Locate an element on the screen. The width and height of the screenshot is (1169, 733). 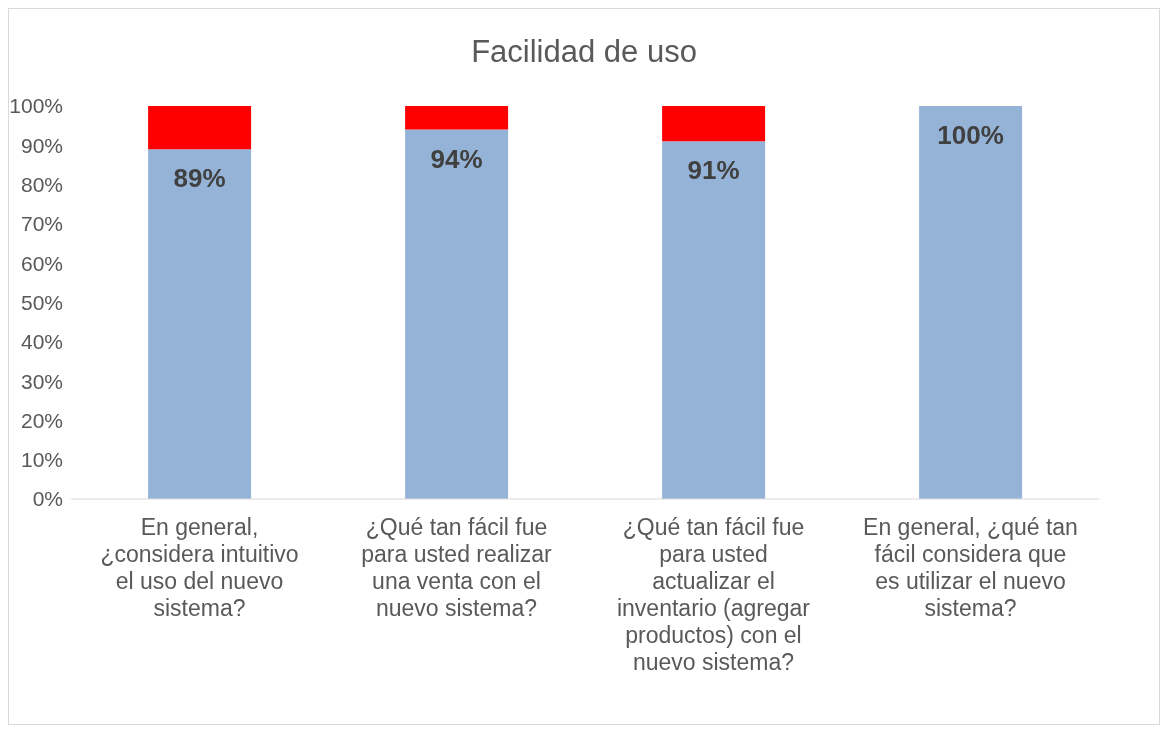
data-label: 89% is located at coordinates (199, 178).